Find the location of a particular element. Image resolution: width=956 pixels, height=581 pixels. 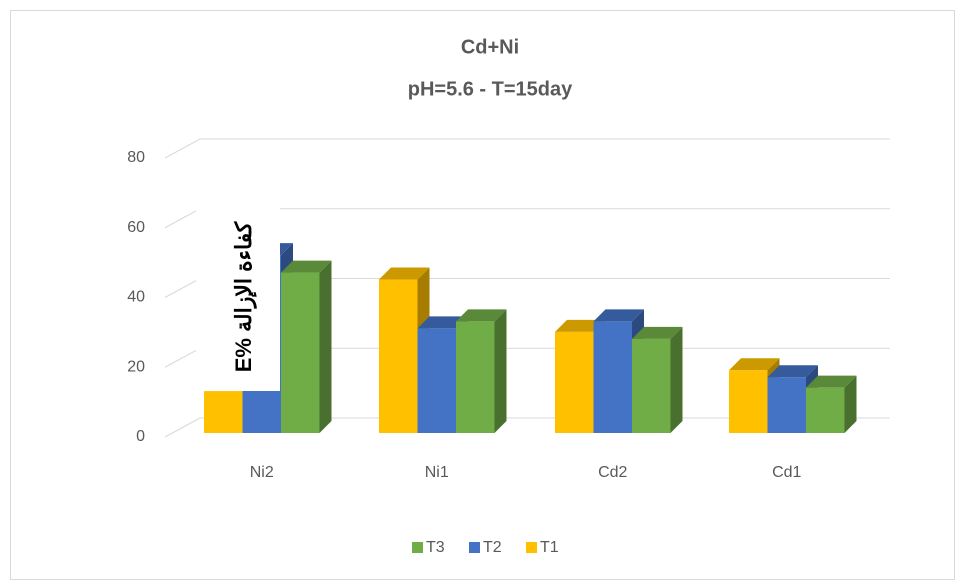

legend-label: T3 is located at coordinates (435, 547).